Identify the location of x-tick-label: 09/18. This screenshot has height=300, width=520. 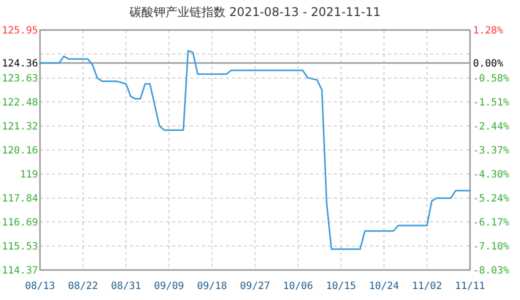
(212, 286).